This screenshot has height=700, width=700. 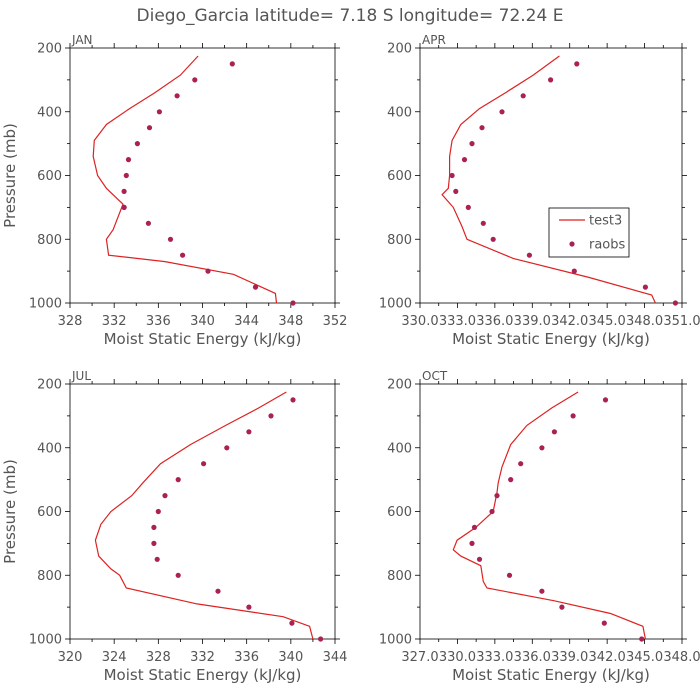 What do you see at coordinates (45, 640) in the screenshot?
I see `y-tick-label: 1000` at bounding box center [45, 640].